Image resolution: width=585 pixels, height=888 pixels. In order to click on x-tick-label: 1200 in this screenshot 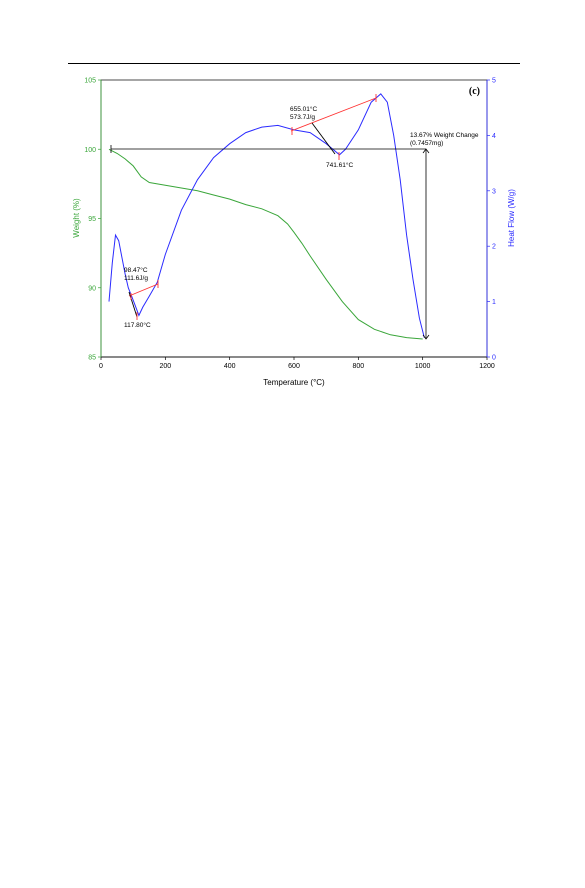, I will do `click(487, 366)`.